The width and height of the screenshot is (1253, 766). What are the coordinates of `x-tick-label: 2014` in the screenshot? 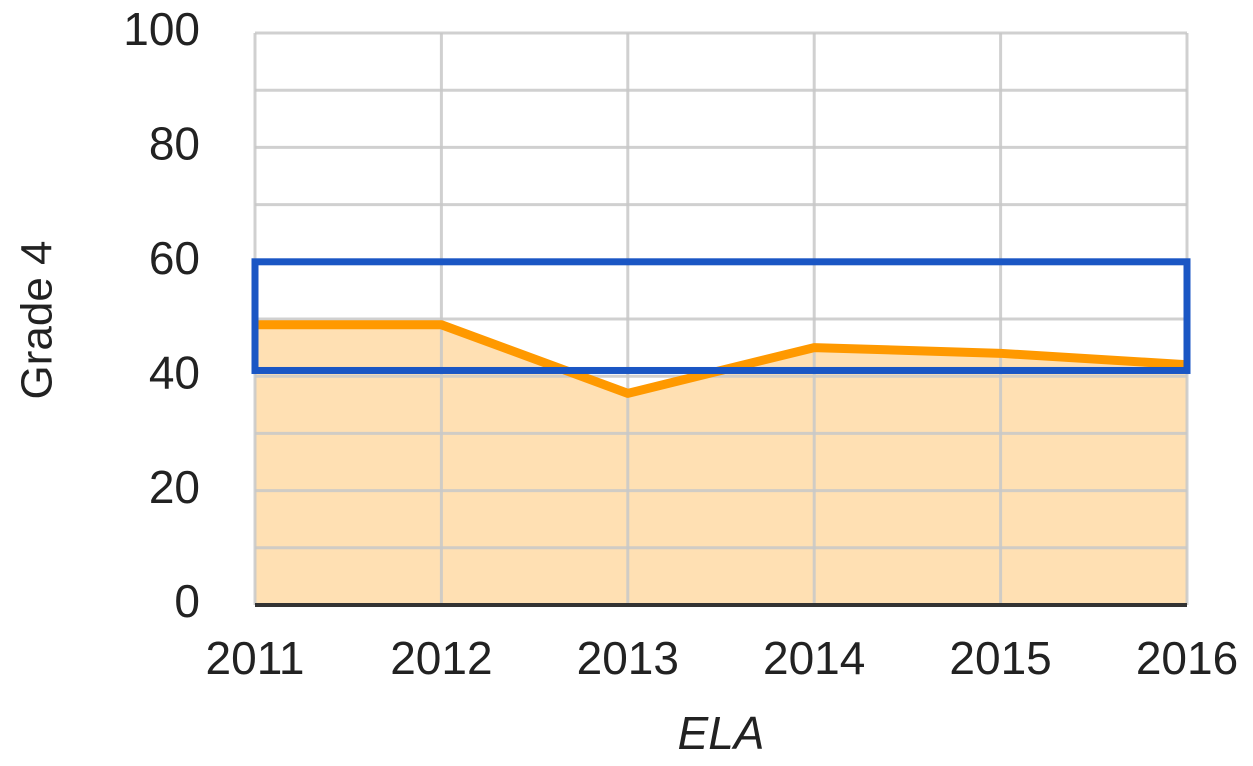 It's located at (814, 658).